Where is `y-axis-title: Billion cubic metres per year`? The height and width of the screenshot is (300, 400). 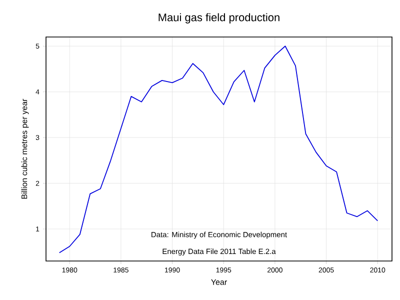 y-axis-title: Billion cubic metres per year is located at coordinates (25, 148).